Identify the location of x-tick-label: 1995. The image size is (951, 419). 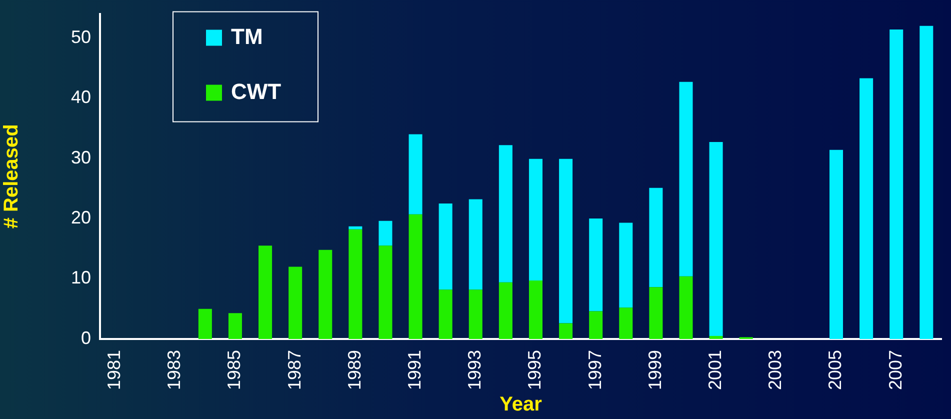
(534, 370).